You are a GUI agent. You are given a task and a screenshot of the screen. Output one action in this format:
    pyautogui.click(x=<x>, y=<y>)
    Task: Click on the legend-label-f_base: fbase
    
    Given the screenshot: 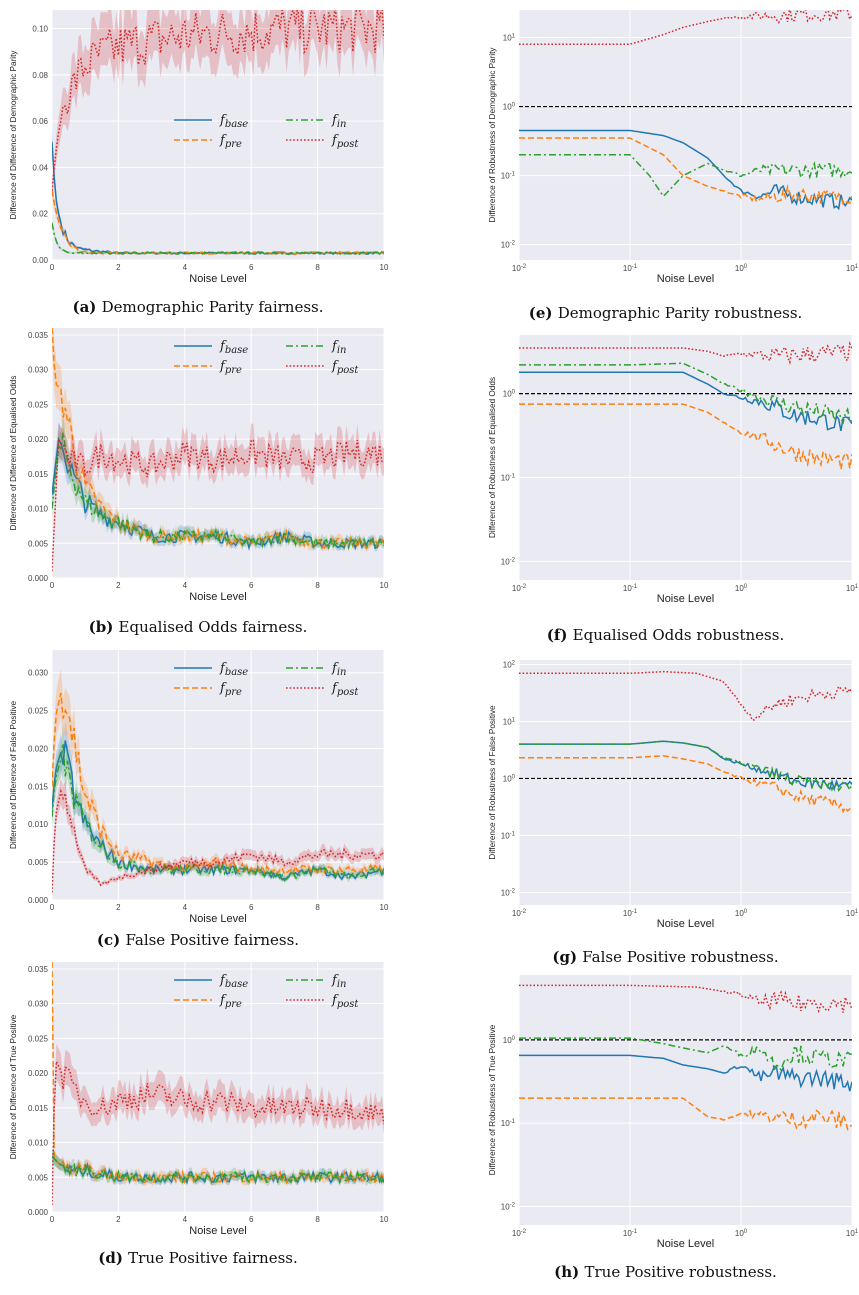 What is the action you would take?
    pyautogui.click(x=233, y=669)
    